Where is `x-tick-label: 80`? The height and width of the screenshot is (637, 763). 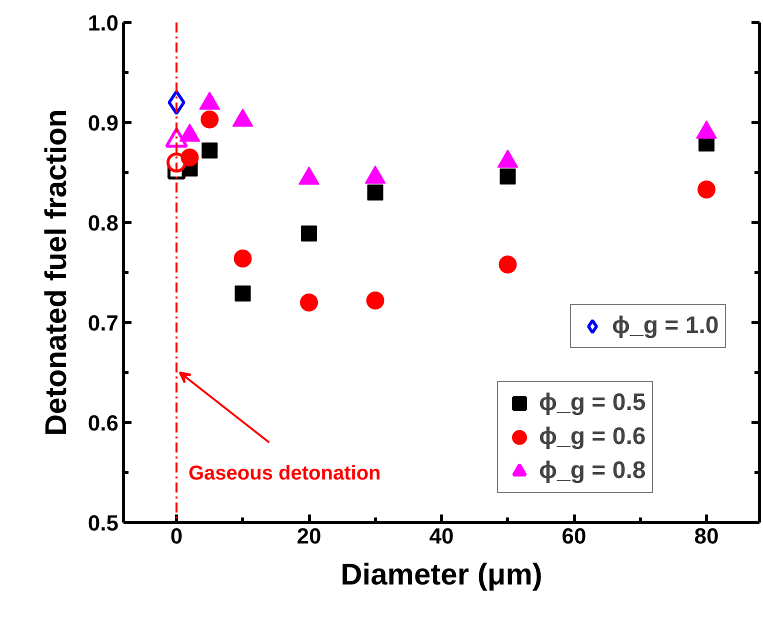 x-tick-label: 80 is located at coordinates (706, 536).